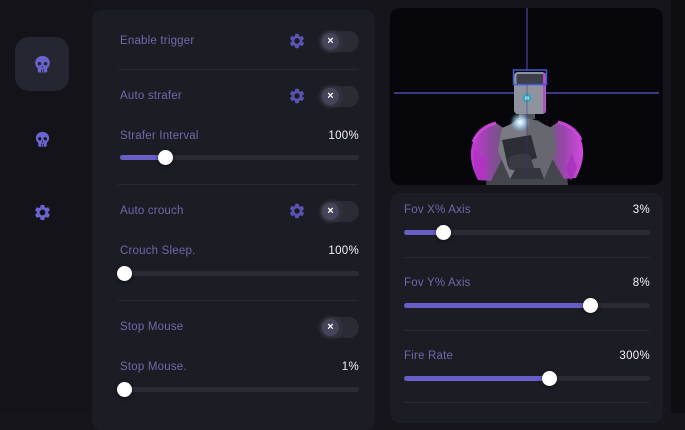 The height and width of the screenshot is (430, 685). Describe the element at coordinates (641, 210) in the screenshot. I see `fov-x-value: 3%` at that location.